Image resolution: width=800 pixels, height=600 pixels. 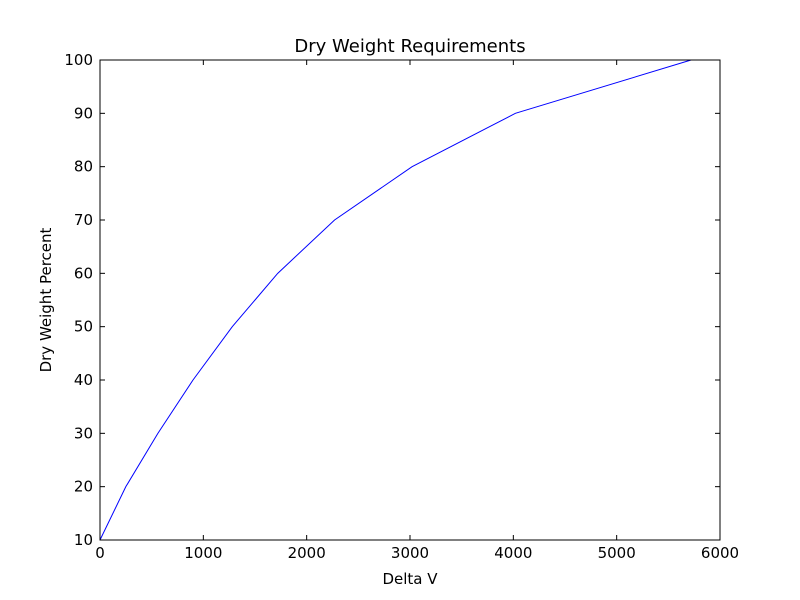 What do you see at coordinates (46, 299) in the screenshot?
I see `y-axis-title: Dry Weight Percent` at bounding box center [46, 299].